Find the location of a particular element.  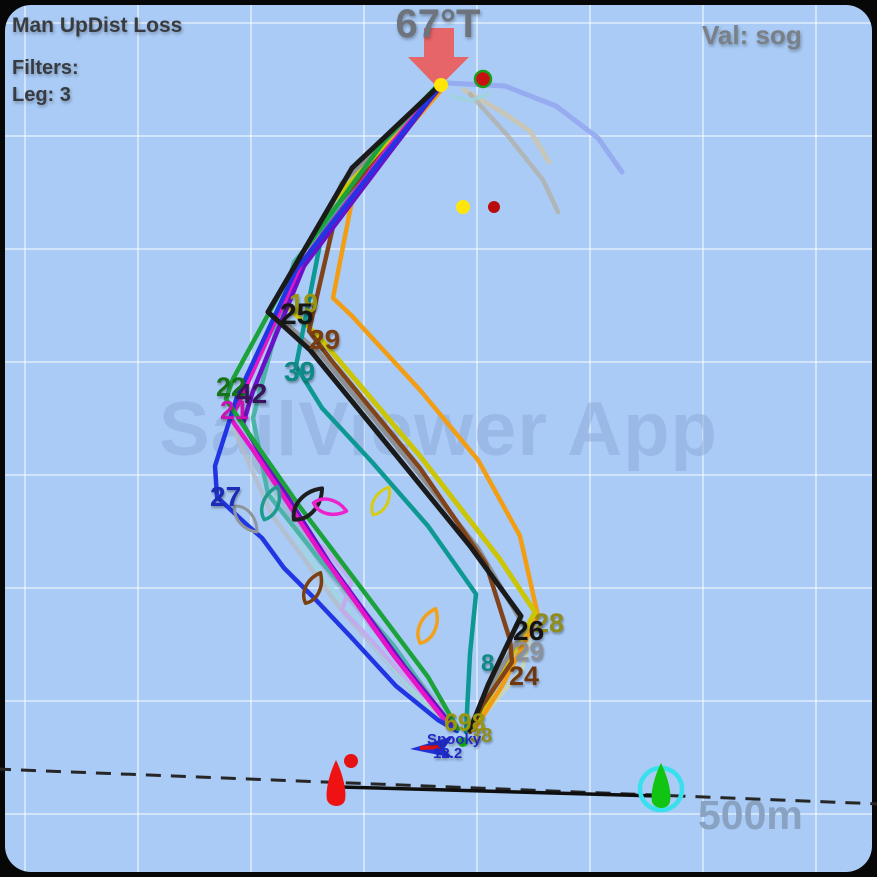

boat-label-38: 38 is located at coordinates (481, 736).